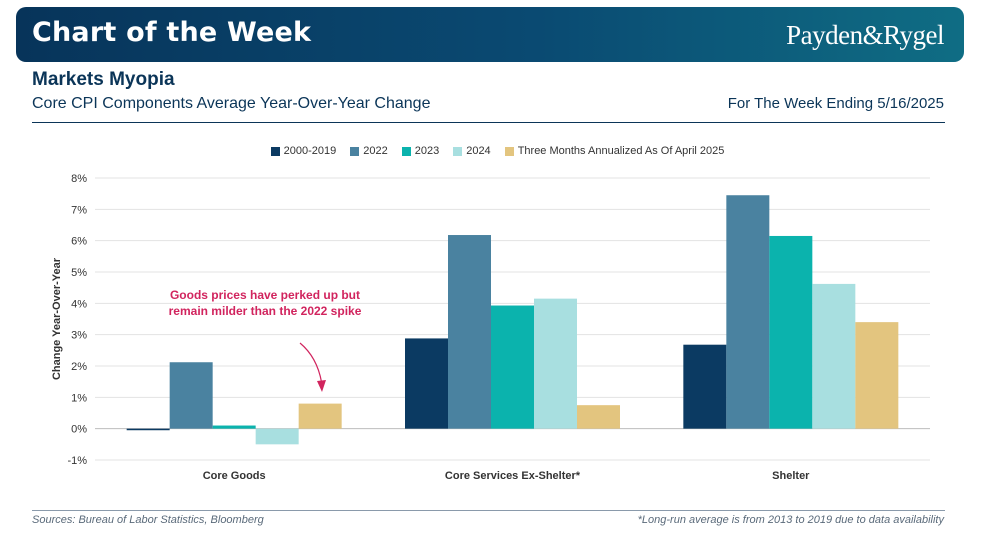 This screenshot has width=995, height=533. What do you see at coordinates (265, 311) in the screenshot?
I see `annotation-line-2: remain milder than the 2022 spike` at bounding box center [265, 311].